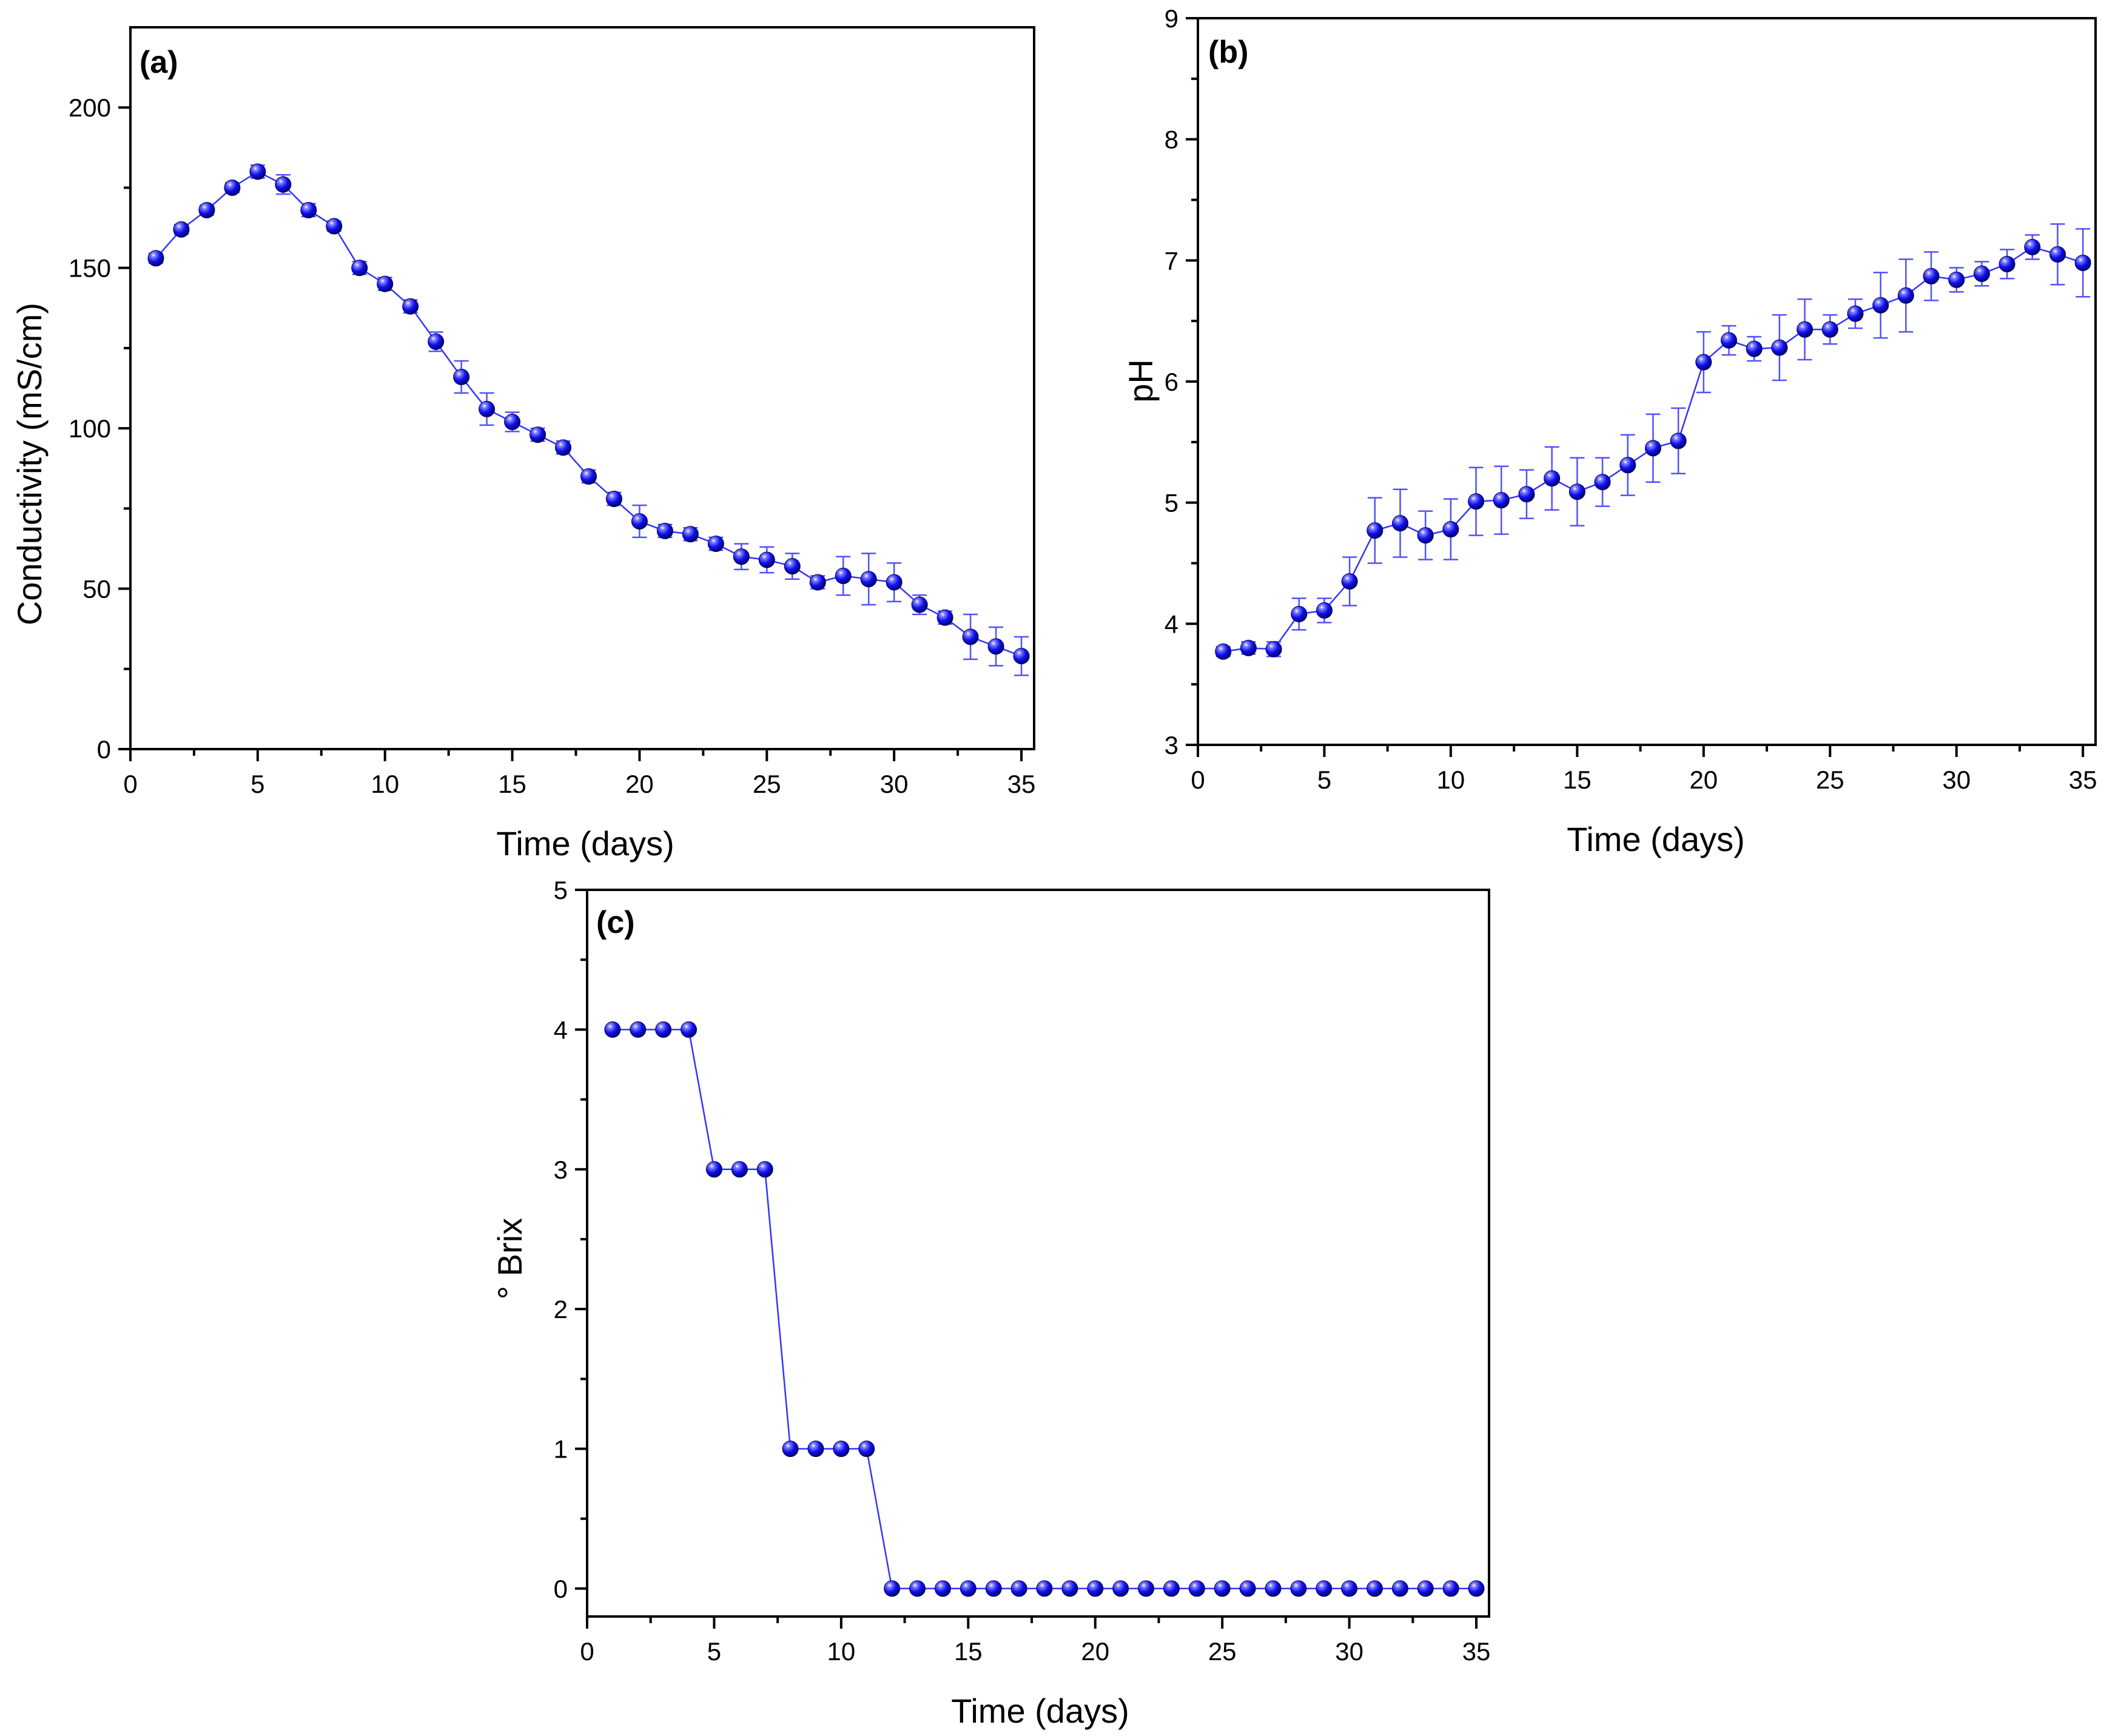  Describe the element at coordinates (1171, 140) in the screenshot. I see `y-tick-label-b: 8` at that location.